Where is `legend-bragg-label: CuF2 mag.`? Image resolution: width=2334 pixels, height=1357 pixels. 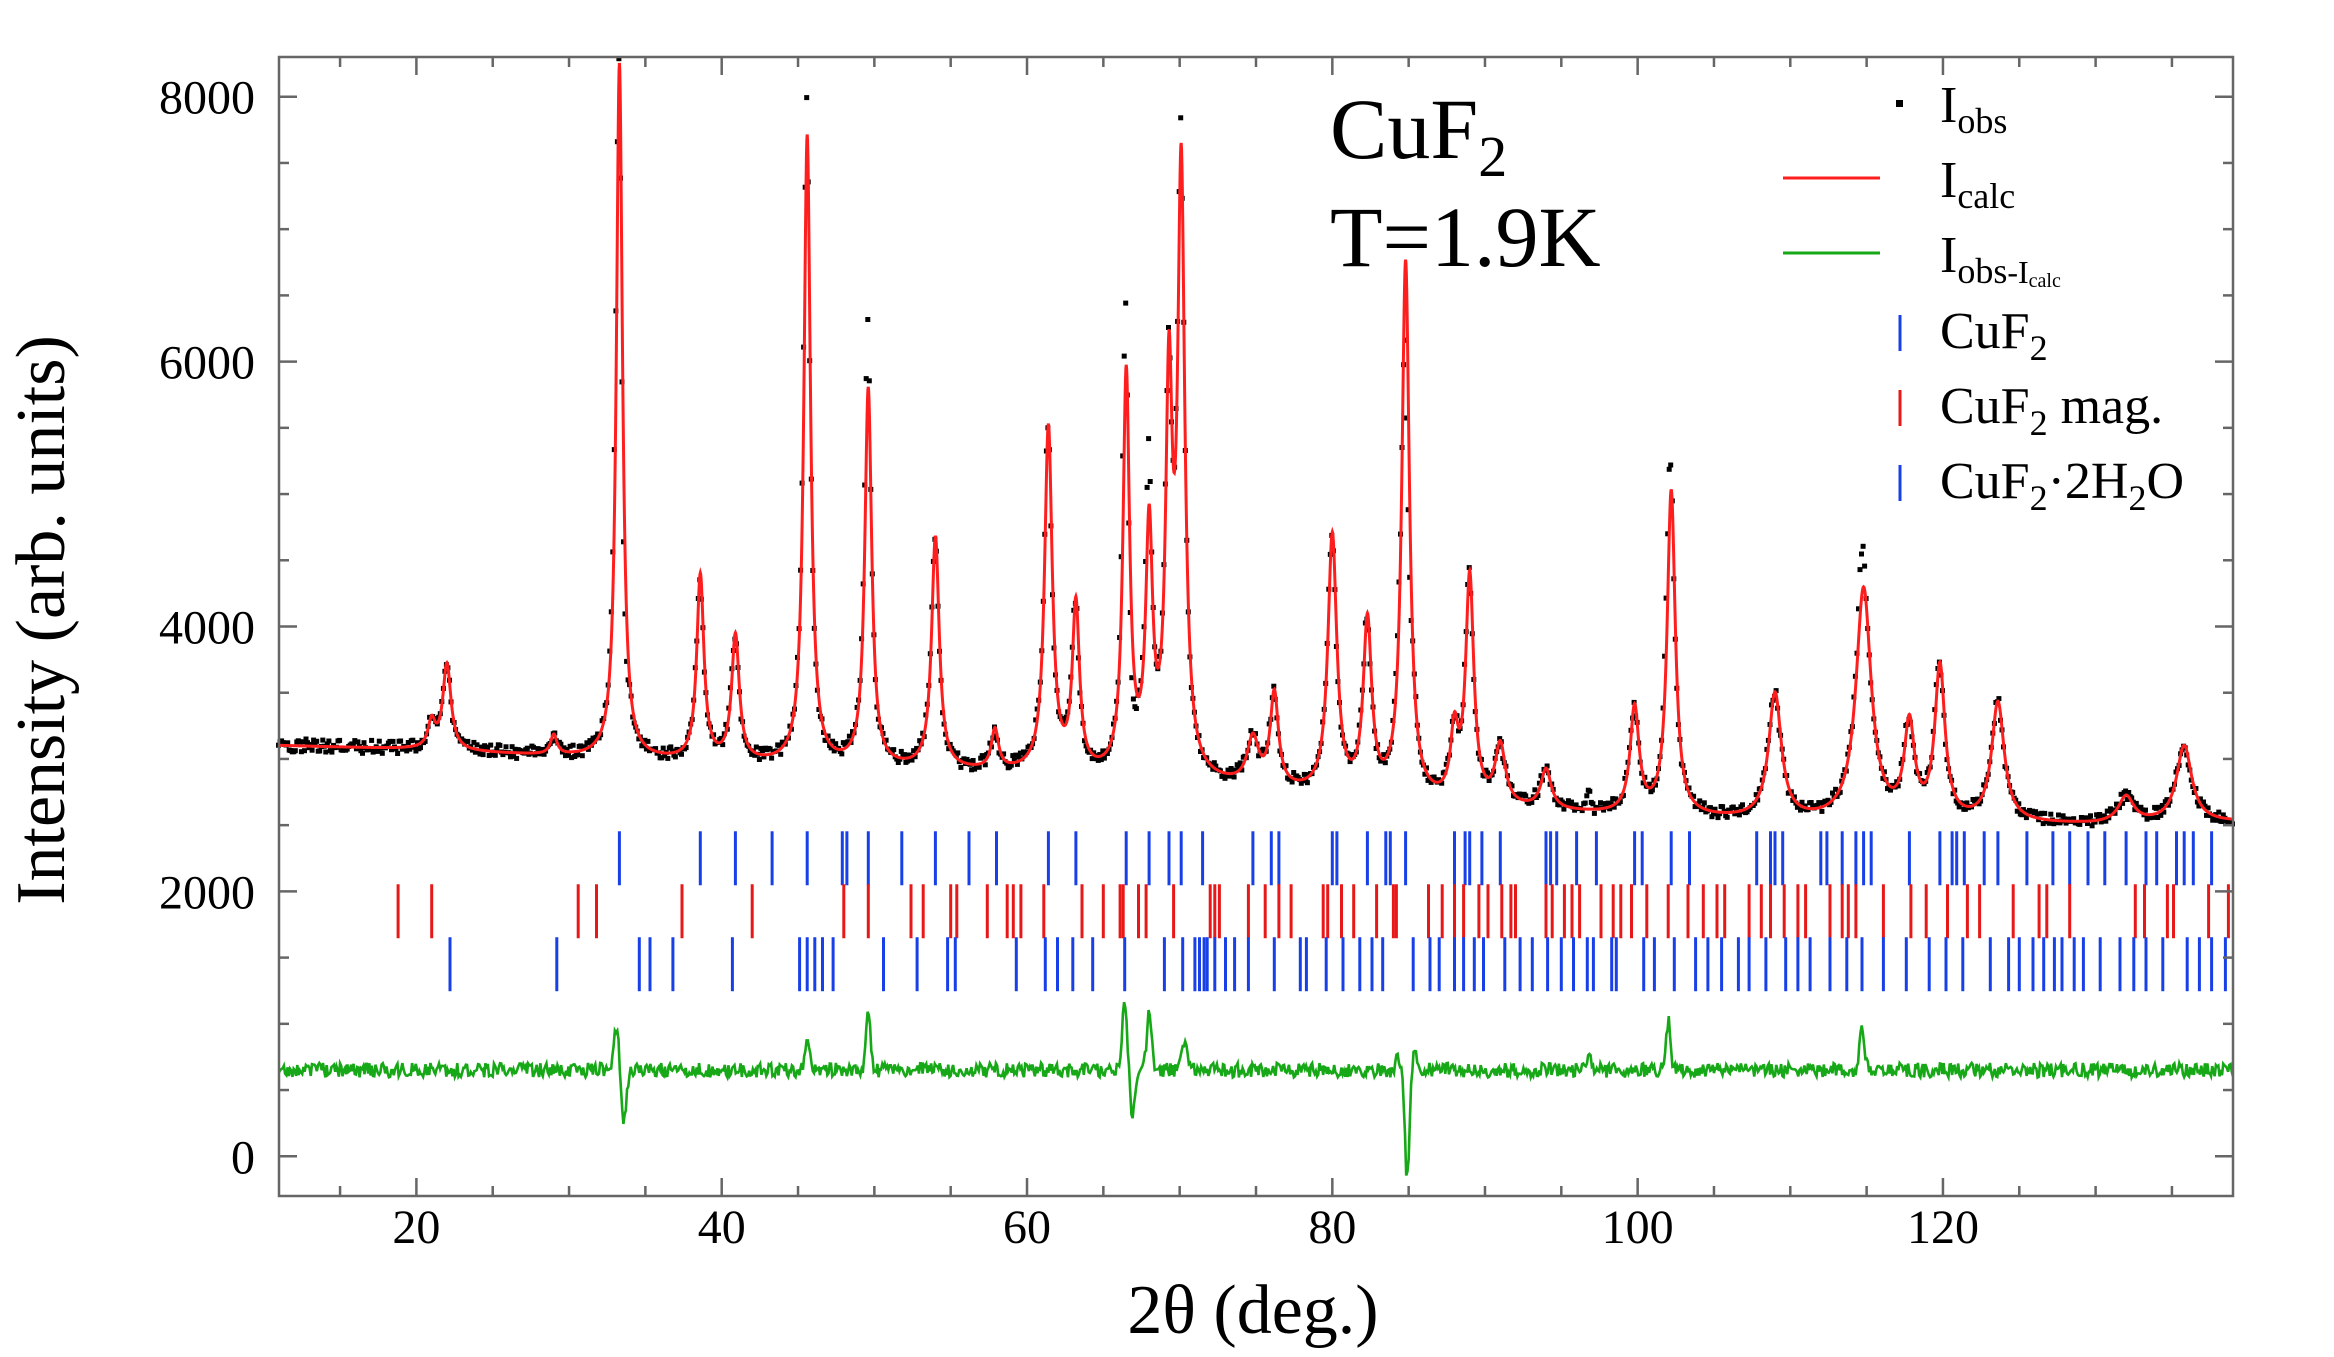
legend-bragg-label: CuF2 mag. is located at coordinates (2051, 410).